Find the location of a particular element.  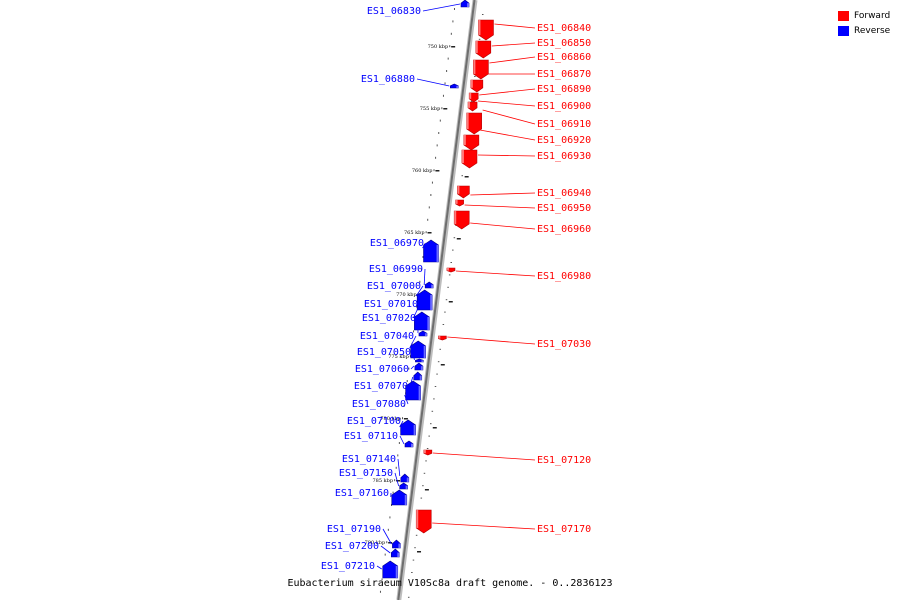

forward-gene-label: ES1_06940 is located at coordinates (564, 193).